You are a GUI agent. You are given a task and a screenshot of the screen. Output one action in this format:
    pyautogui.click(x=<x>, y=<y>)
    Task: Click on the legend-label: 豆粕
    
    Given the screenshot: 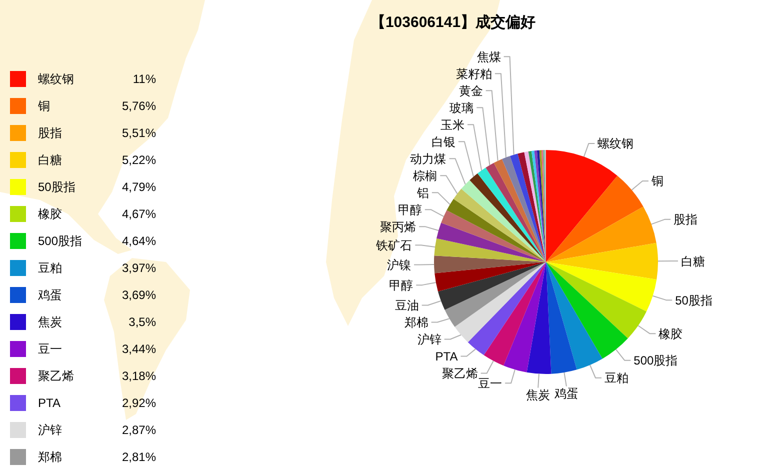 What is the action you would take?
    pyautogui.click(x=50, y=268)
    